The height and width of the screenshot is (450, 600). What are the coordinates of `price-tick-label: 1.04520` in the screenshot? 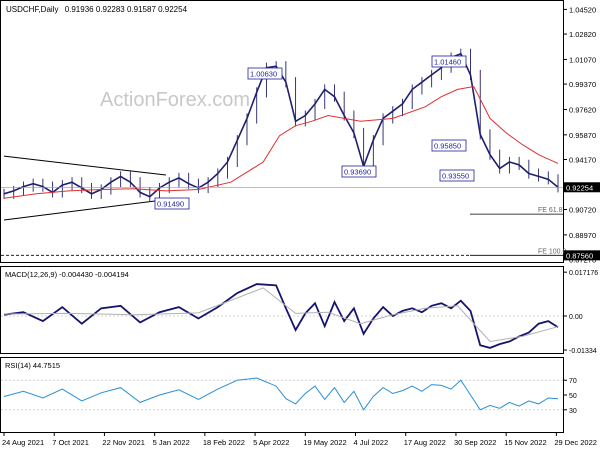 It's located at (582, 9).